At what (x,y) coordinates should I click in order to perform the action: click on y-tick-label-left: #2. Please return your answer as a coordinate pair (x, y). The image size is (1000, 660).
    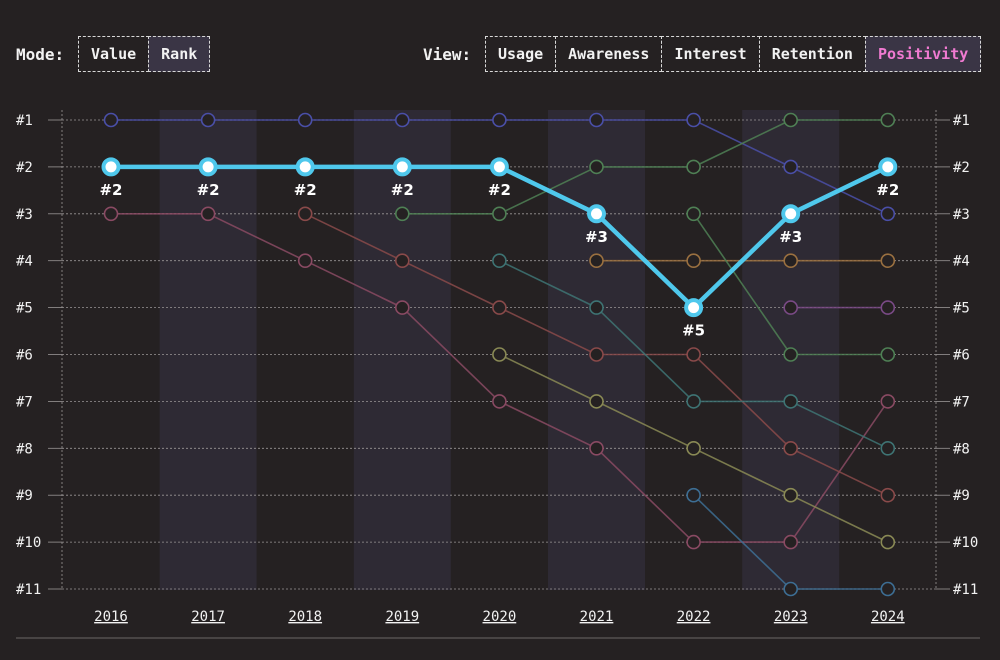
    Looking at the image, I should click on (24, 168).